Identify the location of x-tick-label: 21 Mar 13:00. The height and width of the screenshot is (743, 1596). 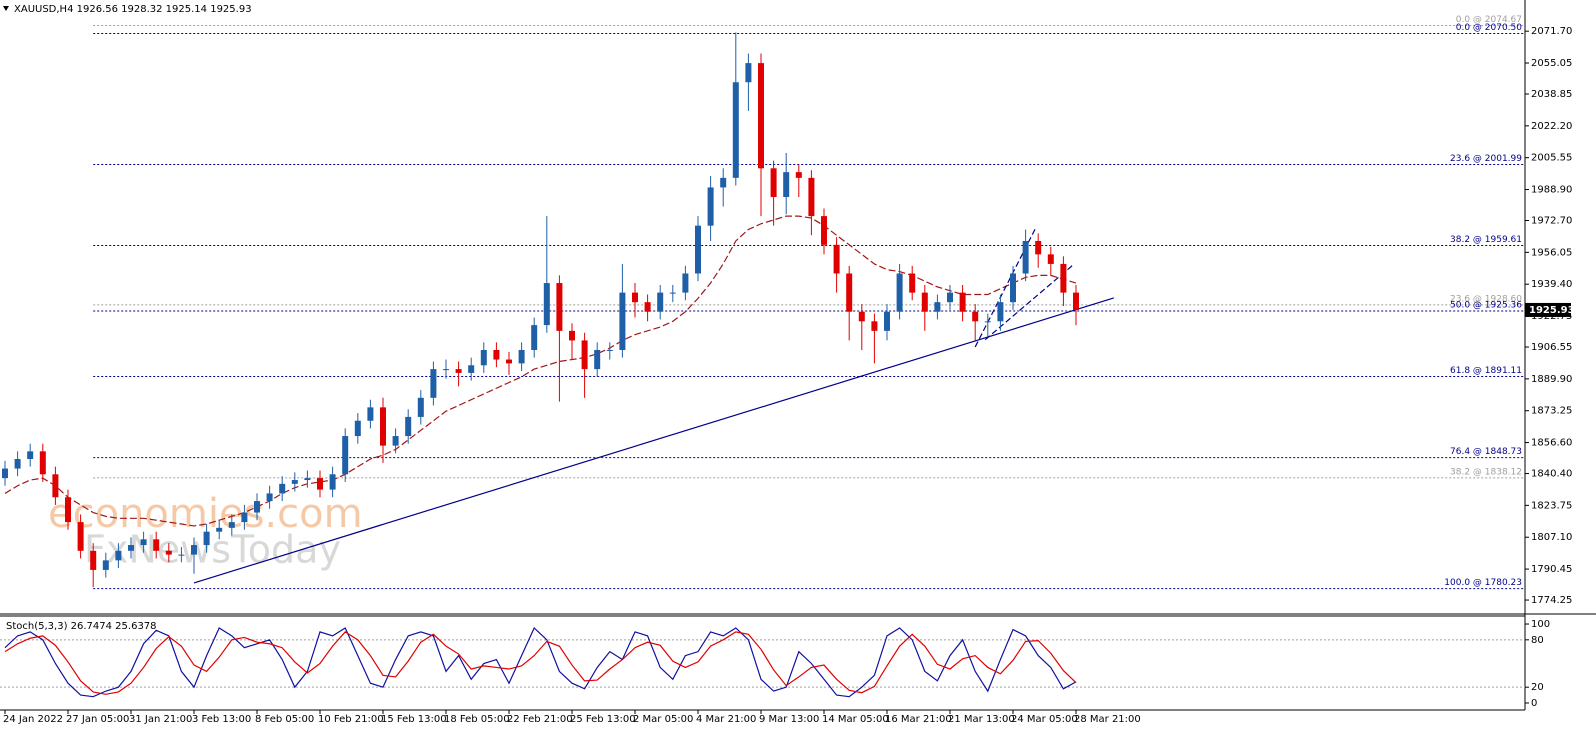
(981, 719).